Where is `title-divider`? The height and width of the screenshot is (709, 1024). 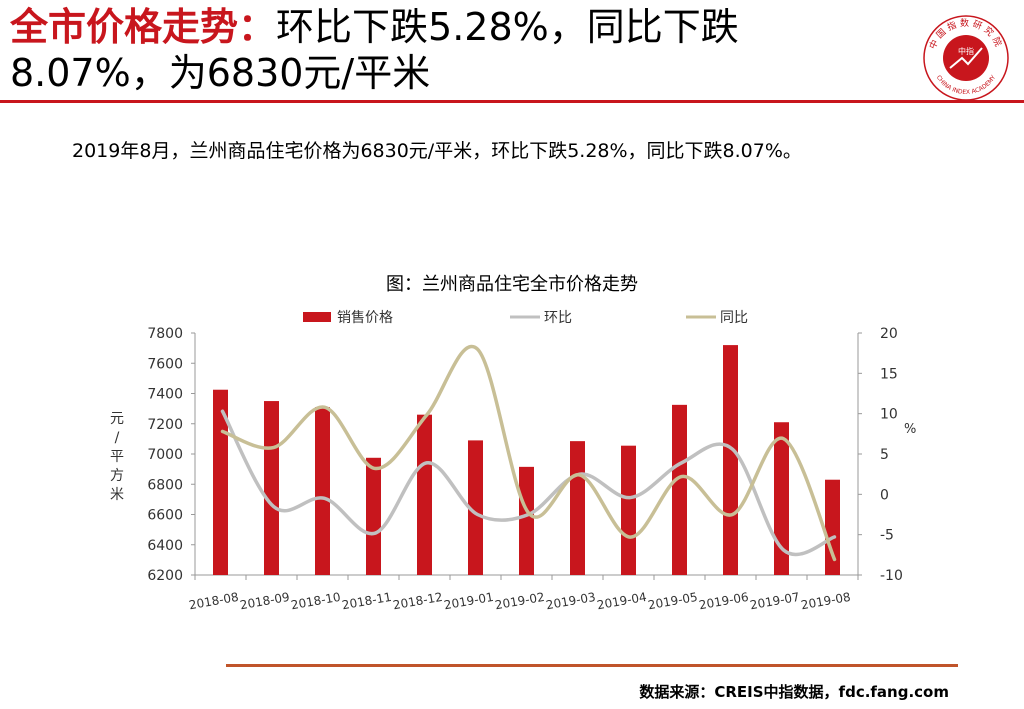
title-divider is located at coordinates (512, 101).